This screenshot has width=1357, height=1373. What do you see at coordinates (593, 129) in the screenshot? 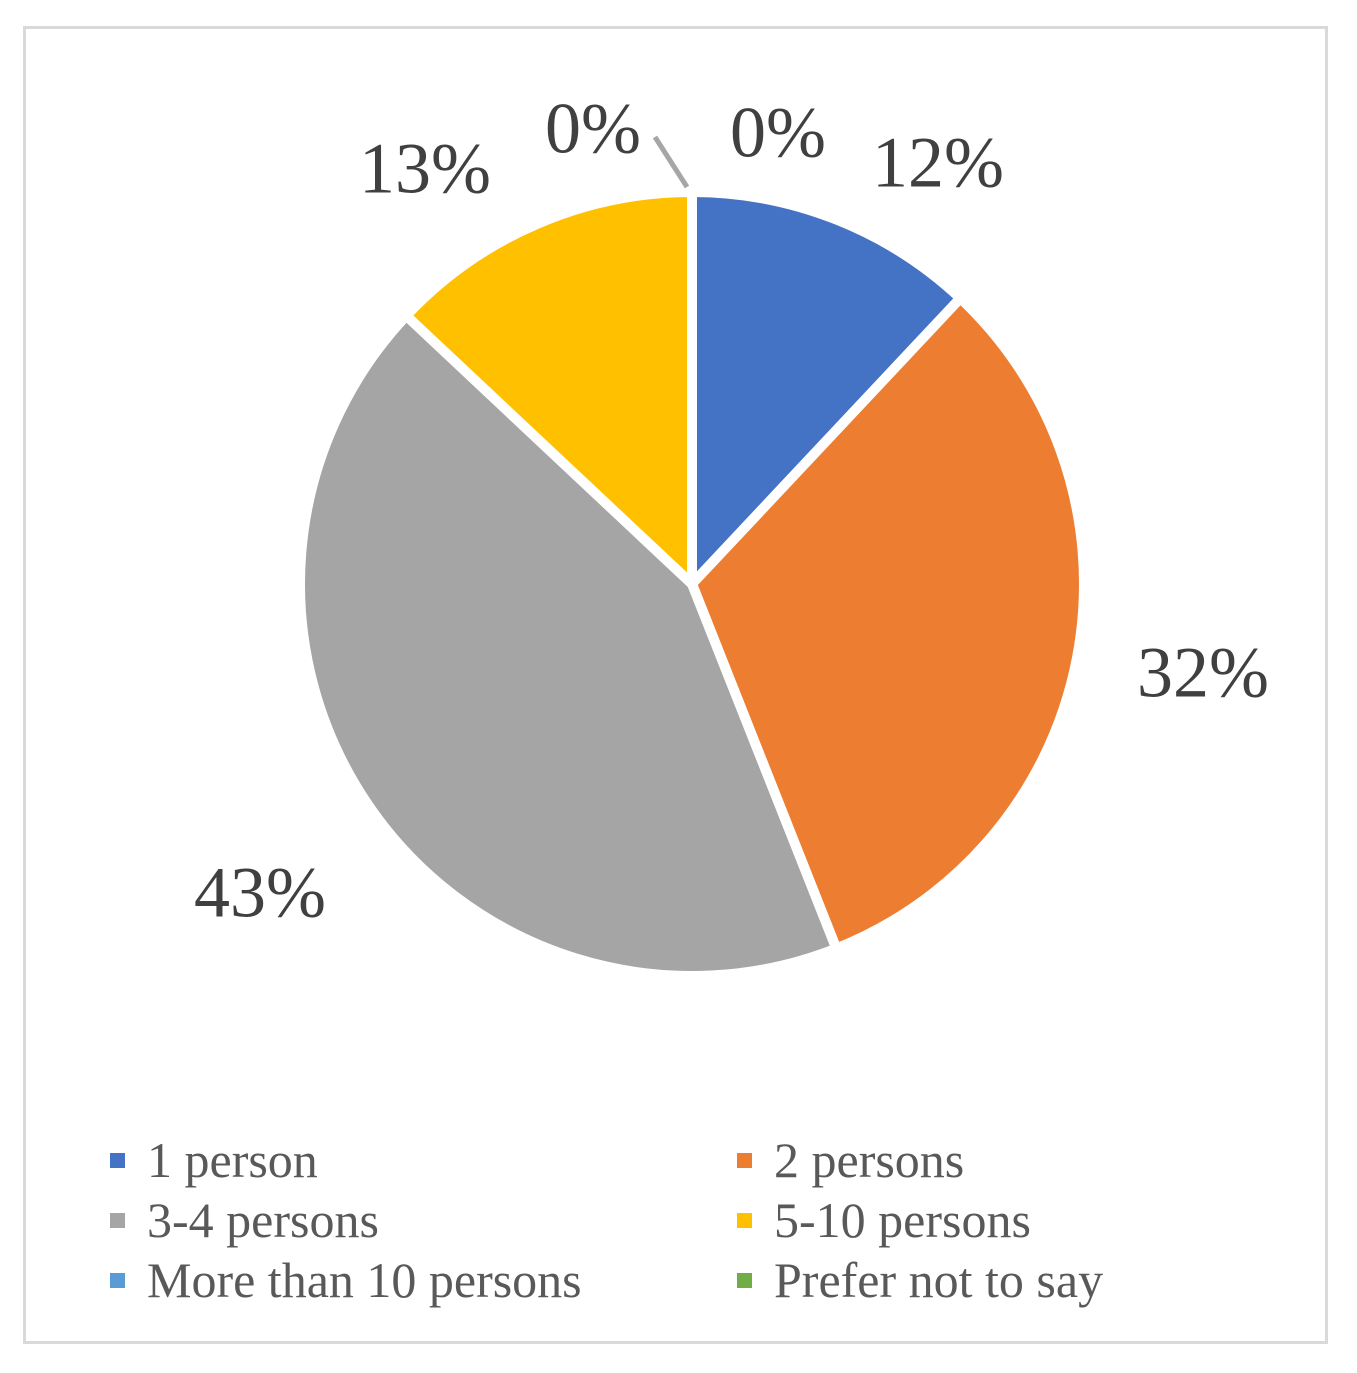
I see `data-label-prefer-not-to-say: 0%` at bounding box center [593, 129].